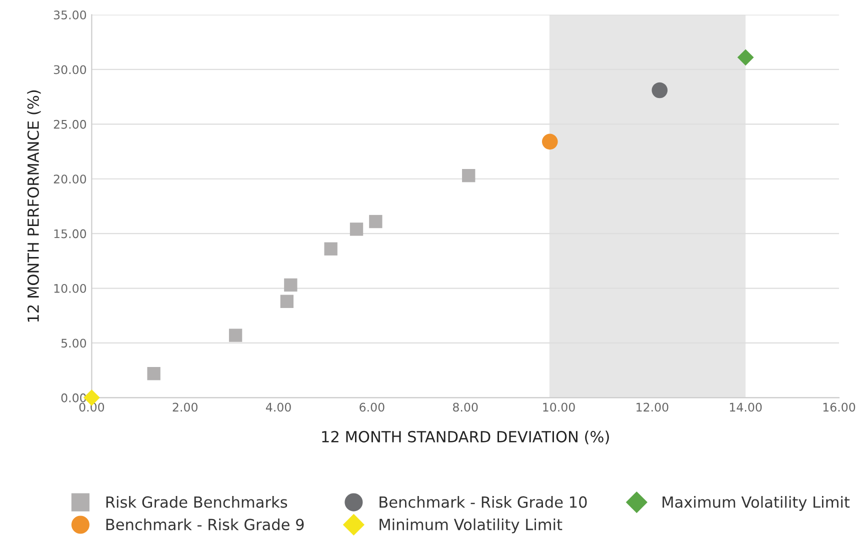 The image size is (857, 547). Describe the element at coordinates (839, 407) in the screenshot. I see `x-tick-label: 16.00` at that location.